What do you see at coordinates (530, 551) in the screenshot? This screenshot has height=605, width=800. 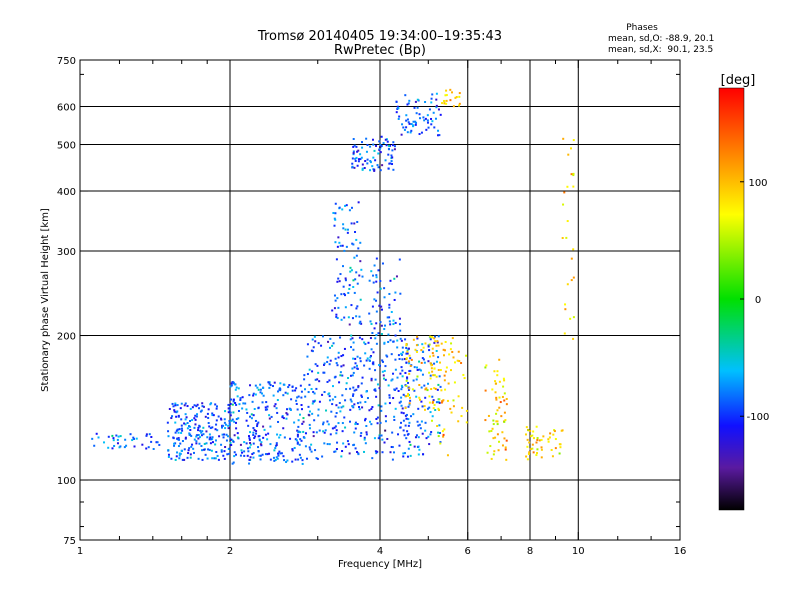 I see `x-tick-label: 8` at bounding box center [530, 551].